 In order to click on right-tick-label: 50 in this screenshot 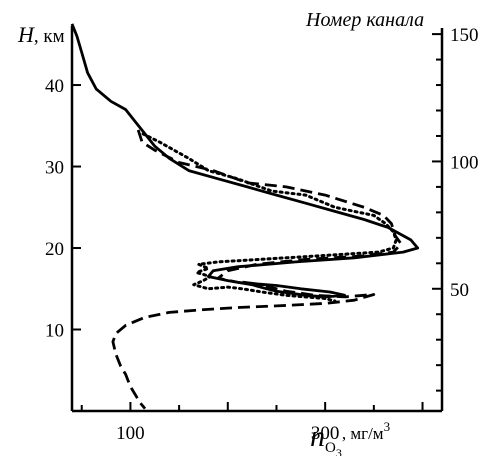, I will do `click(459, 290)`.